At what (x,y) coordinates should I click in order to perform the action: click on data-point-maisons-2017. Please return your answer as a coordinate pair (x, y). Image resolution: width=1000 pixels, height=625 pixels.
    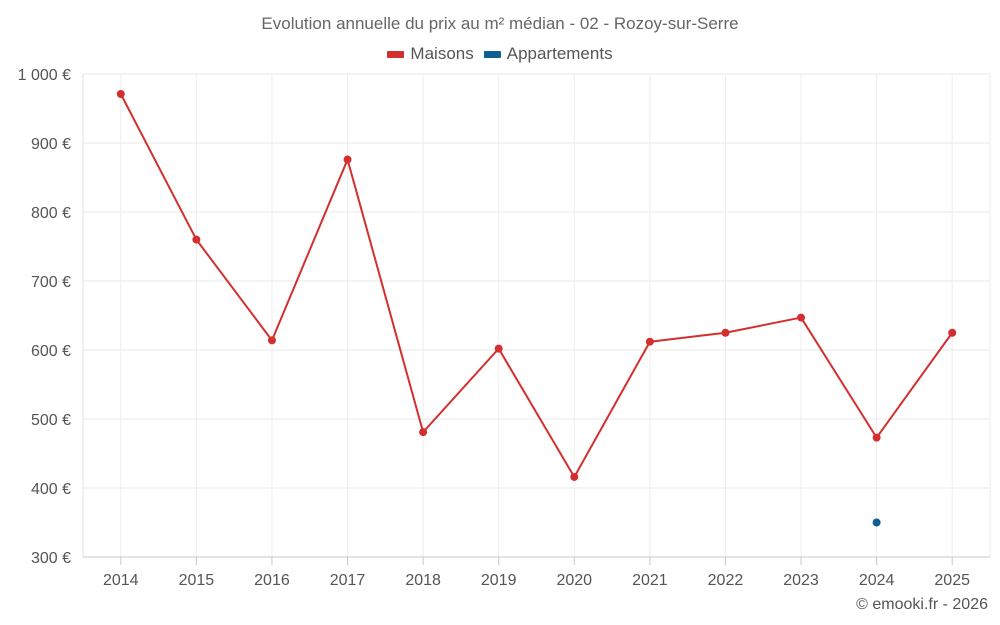
    Looking at the image, I should click on (347, 159).